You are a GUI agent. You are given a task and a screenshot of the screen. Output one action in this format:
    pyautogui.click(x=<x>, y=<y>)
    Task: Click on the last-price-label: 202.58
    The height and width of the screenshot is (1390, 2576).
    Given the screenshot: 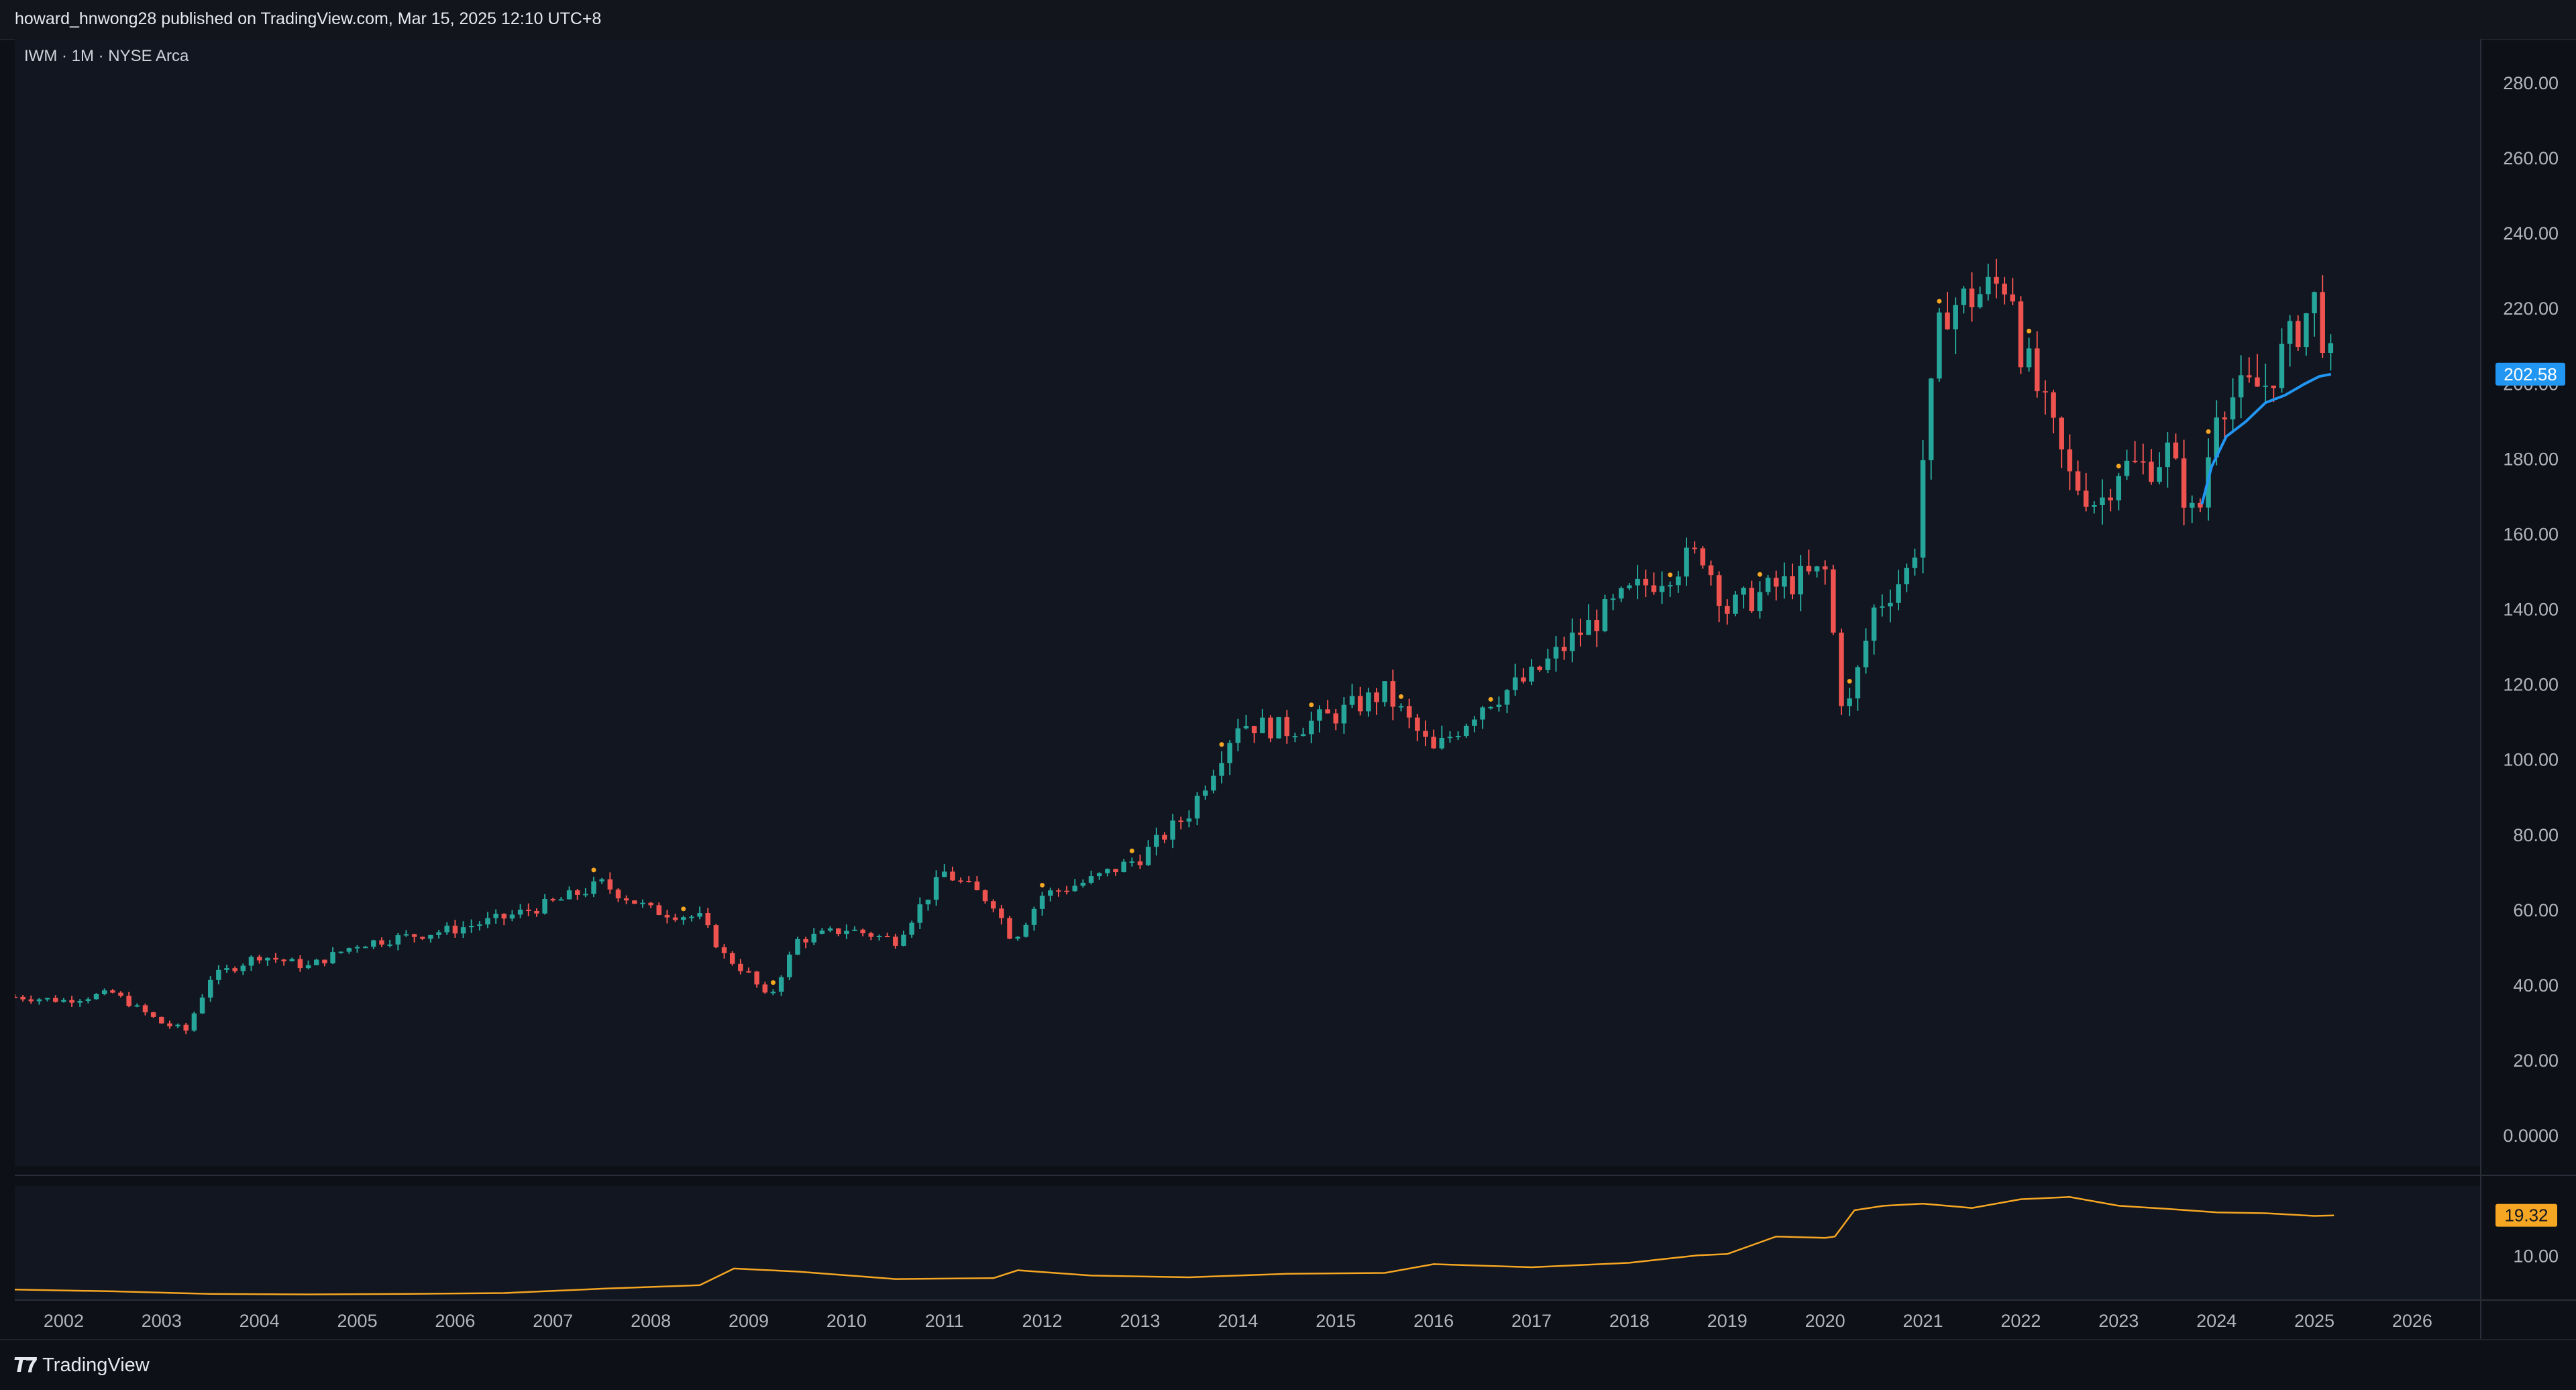 What is the action you would take?
    pyautogui.click(x=2530, y=374)
    